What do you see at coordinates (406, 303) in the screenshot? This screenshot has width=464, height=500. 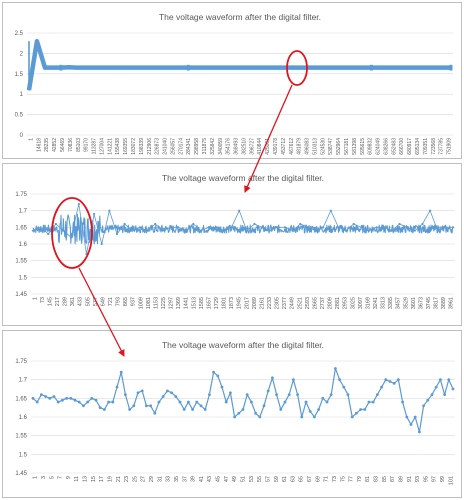 I see `x-tick-label: 3529` at bounding box center [406, 303].